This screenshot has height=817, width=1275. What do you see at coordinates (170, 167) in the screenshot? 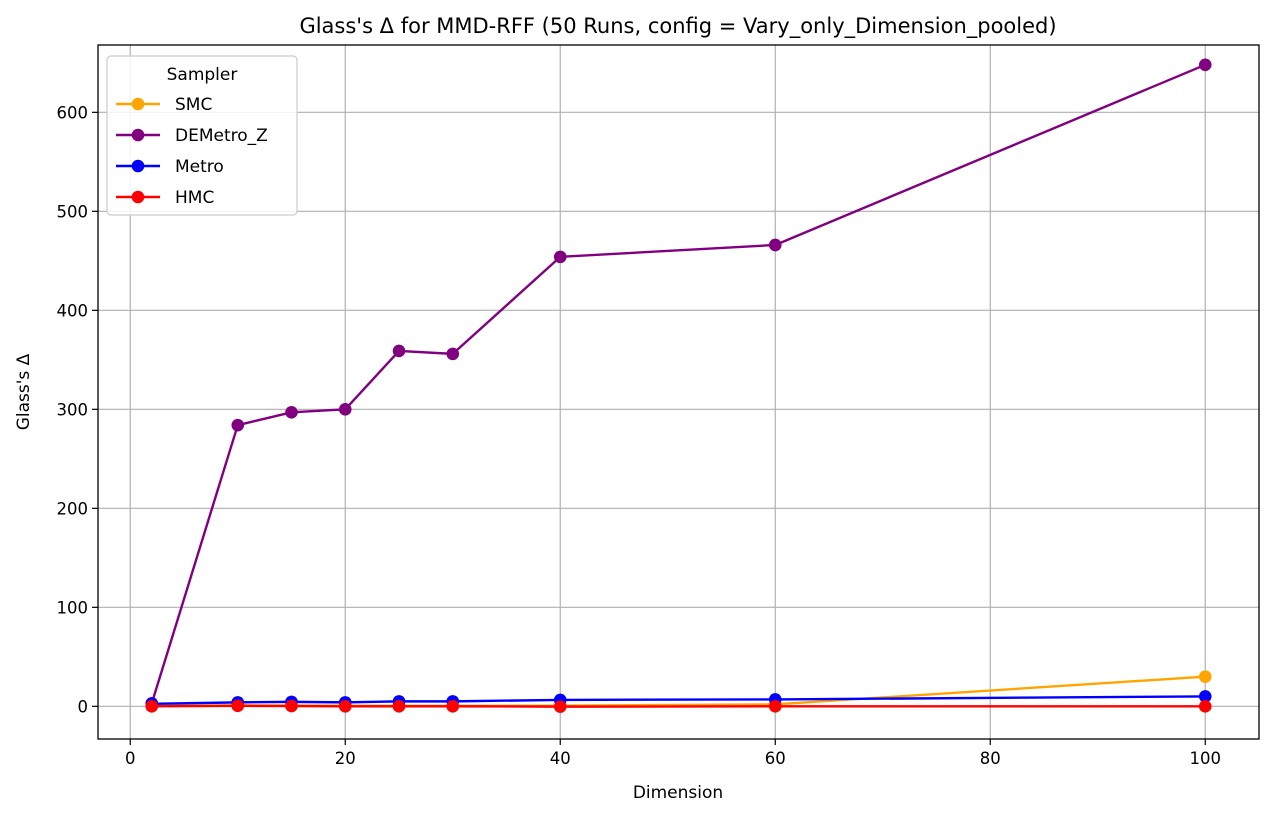
I see `legend-item-metro: Metro` at bounding box center [170, 167].